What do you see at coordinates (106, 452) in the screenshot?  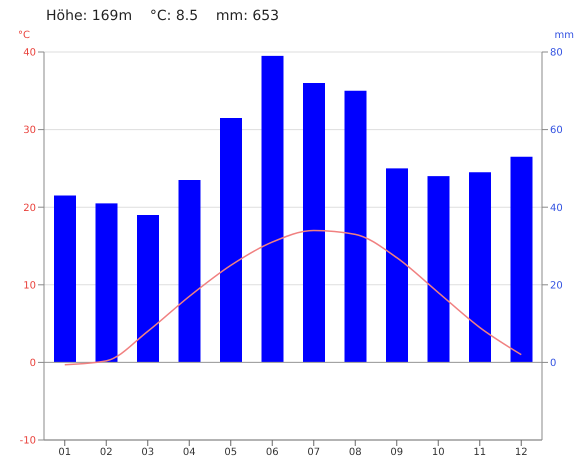 I see `x-tick-label: 02` at bounding box center [106, 452].